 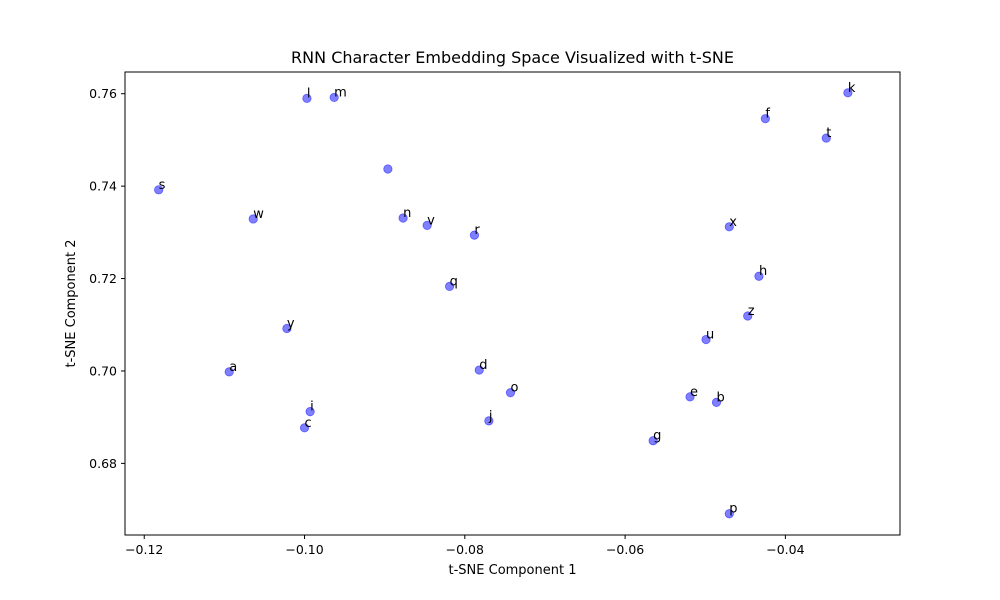 I want to click on point-label: n, so click(x=407, y=213).